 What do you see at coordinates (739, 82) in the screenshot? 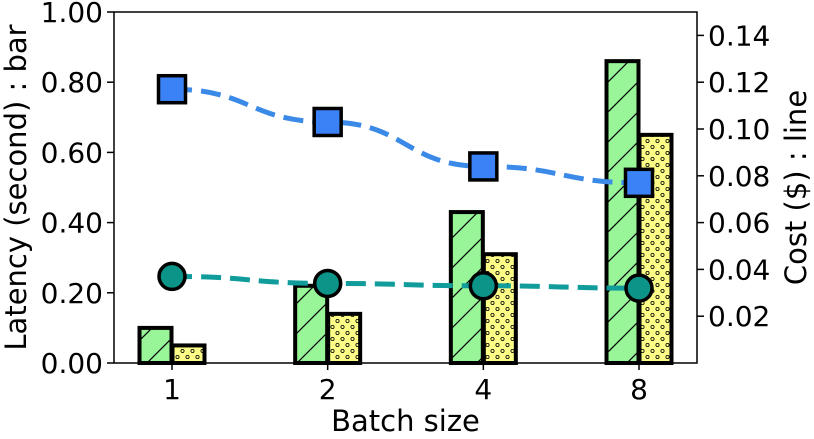
I see `right-tick-label: 0.12` at bounding box center [739, 82].